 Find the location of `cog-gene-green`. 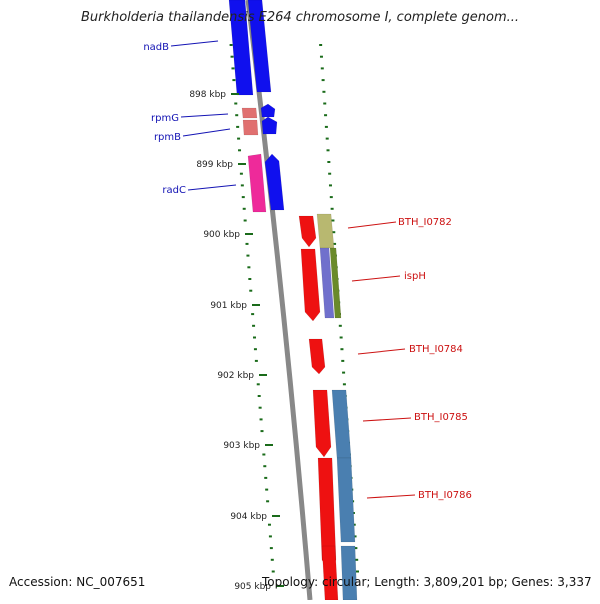

cog-gene-green is located at coordinates (335, 283).